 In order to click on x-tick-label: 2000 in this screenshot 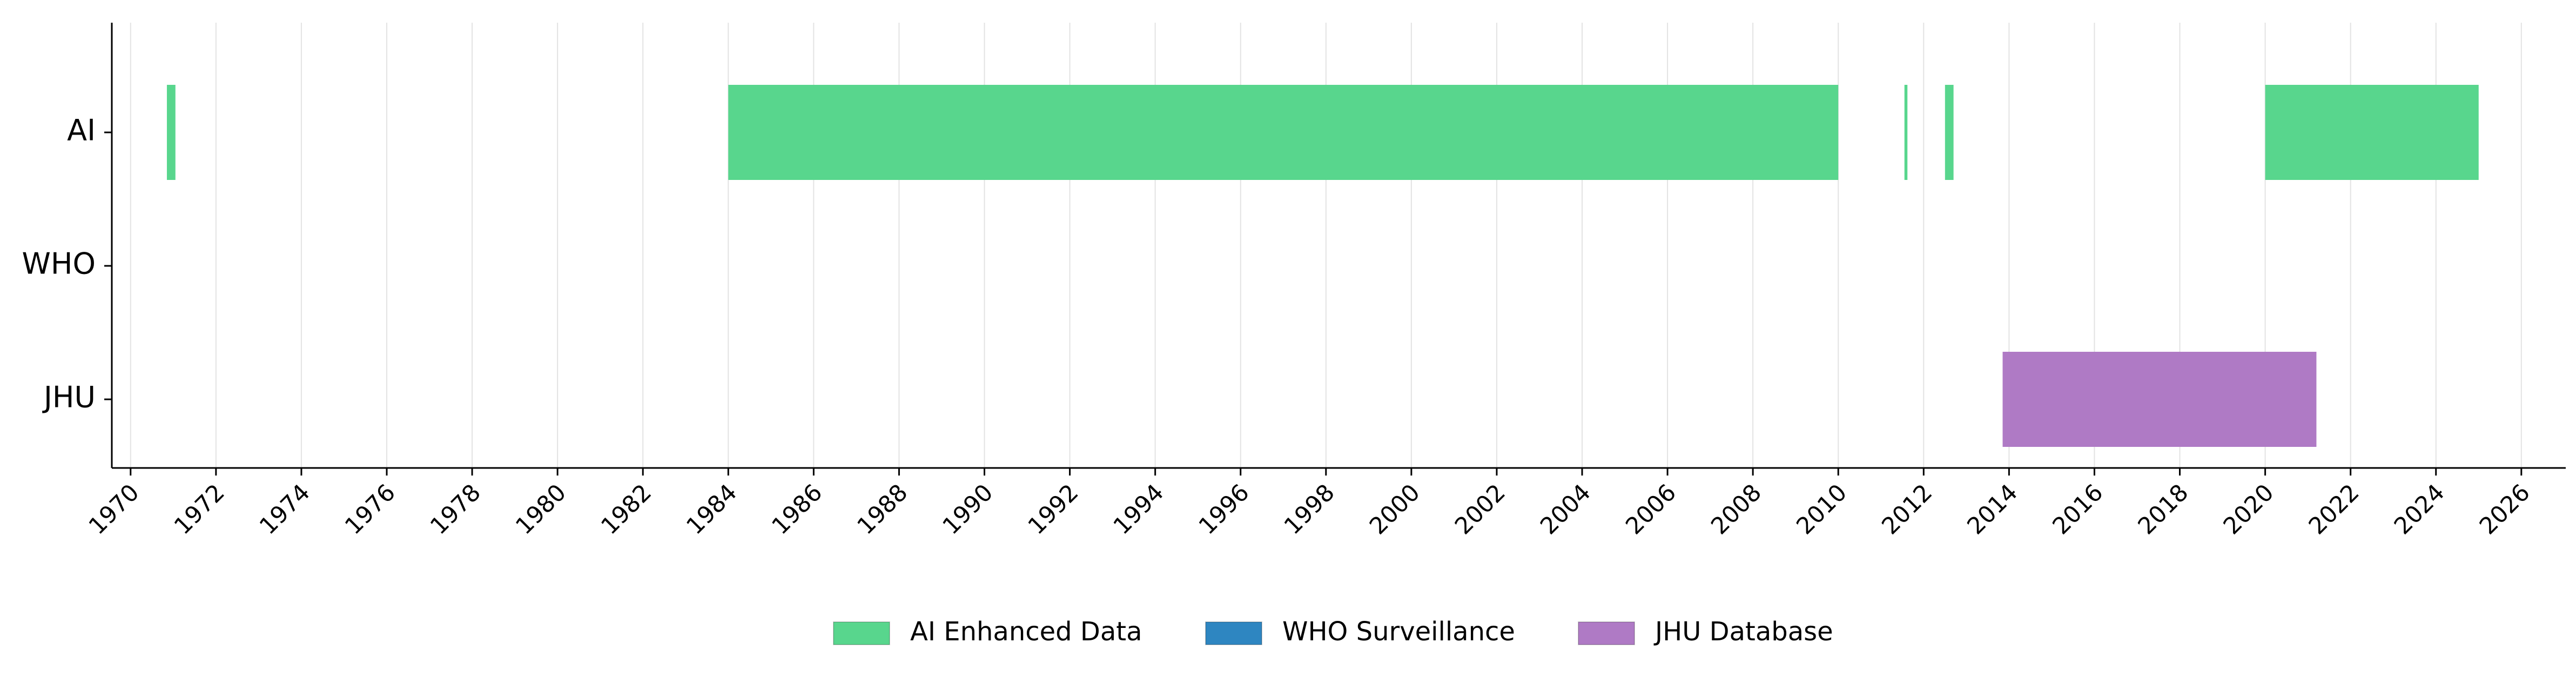, I will do `click(1395, 510)`.